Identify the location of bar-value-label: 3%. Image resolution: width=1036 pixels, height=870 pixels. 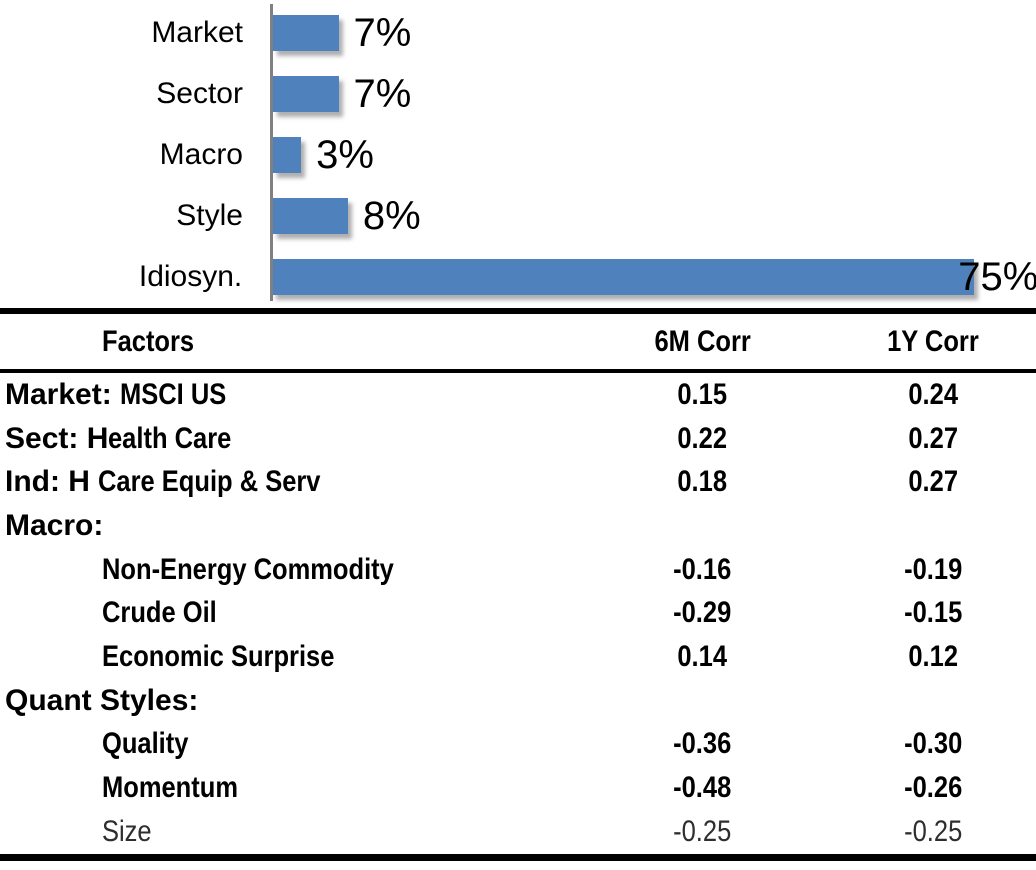
(345, 154).